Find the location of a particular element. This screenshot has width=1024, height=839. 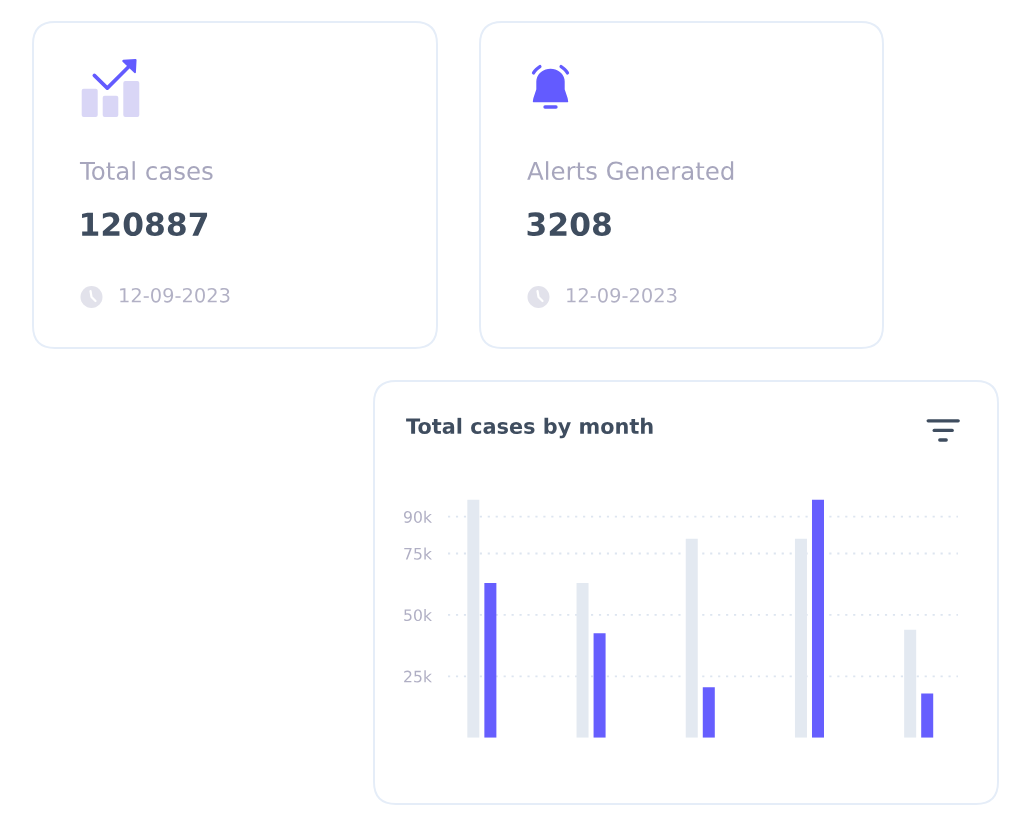

text: 120887 is located at coordinates (145, 224).